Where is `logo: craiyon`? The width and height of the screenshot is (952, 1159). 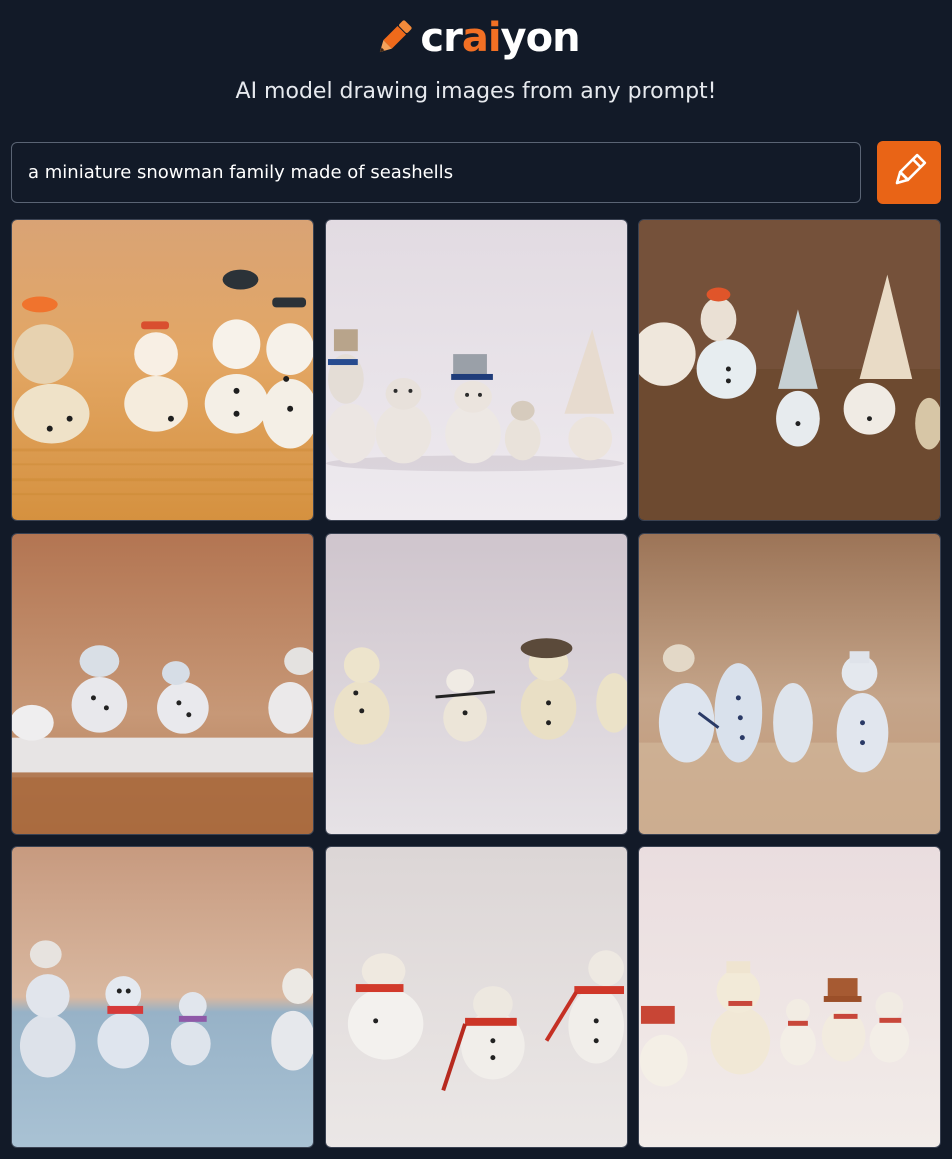
logo: craiyon is located at coordinates (476, 38).